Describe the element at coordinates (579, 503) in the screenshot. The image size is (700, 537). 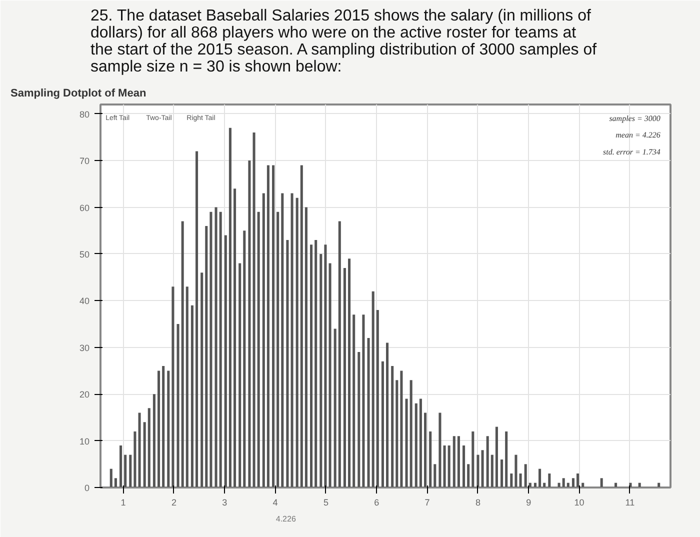
I see `x-tick-label: 10` at that location.